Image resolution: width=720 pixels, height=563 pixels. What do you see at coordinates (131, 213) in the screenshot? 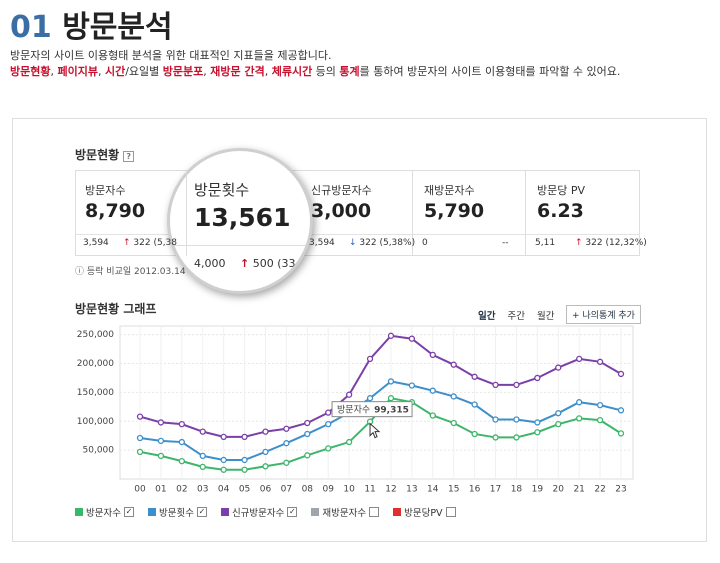
I see `stat-card: 방문자수 8,790 3,594 ↑ 322 (5,38` at bounding box center [131, 213].